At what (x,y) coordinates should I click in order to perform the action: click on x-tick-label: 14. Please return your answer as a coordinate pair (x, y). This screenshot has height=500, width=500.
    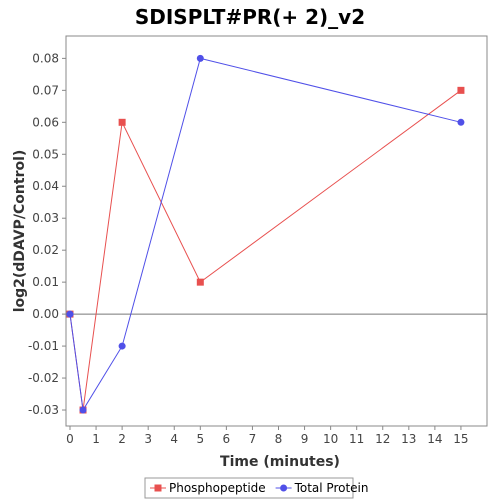
    Looking at the image, I should click on (434, 439).